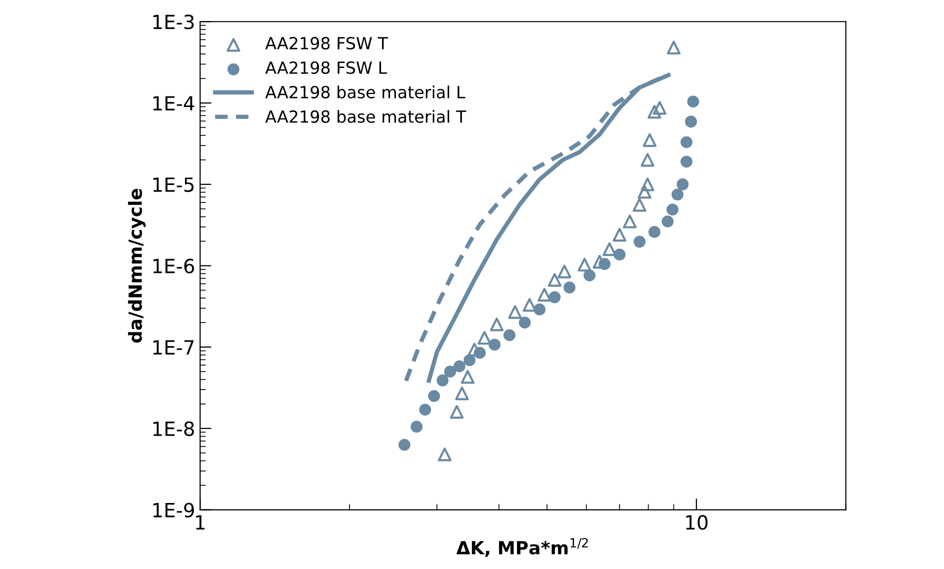  I want to click on y-tick-label: 1E-8, so click(173, 428).